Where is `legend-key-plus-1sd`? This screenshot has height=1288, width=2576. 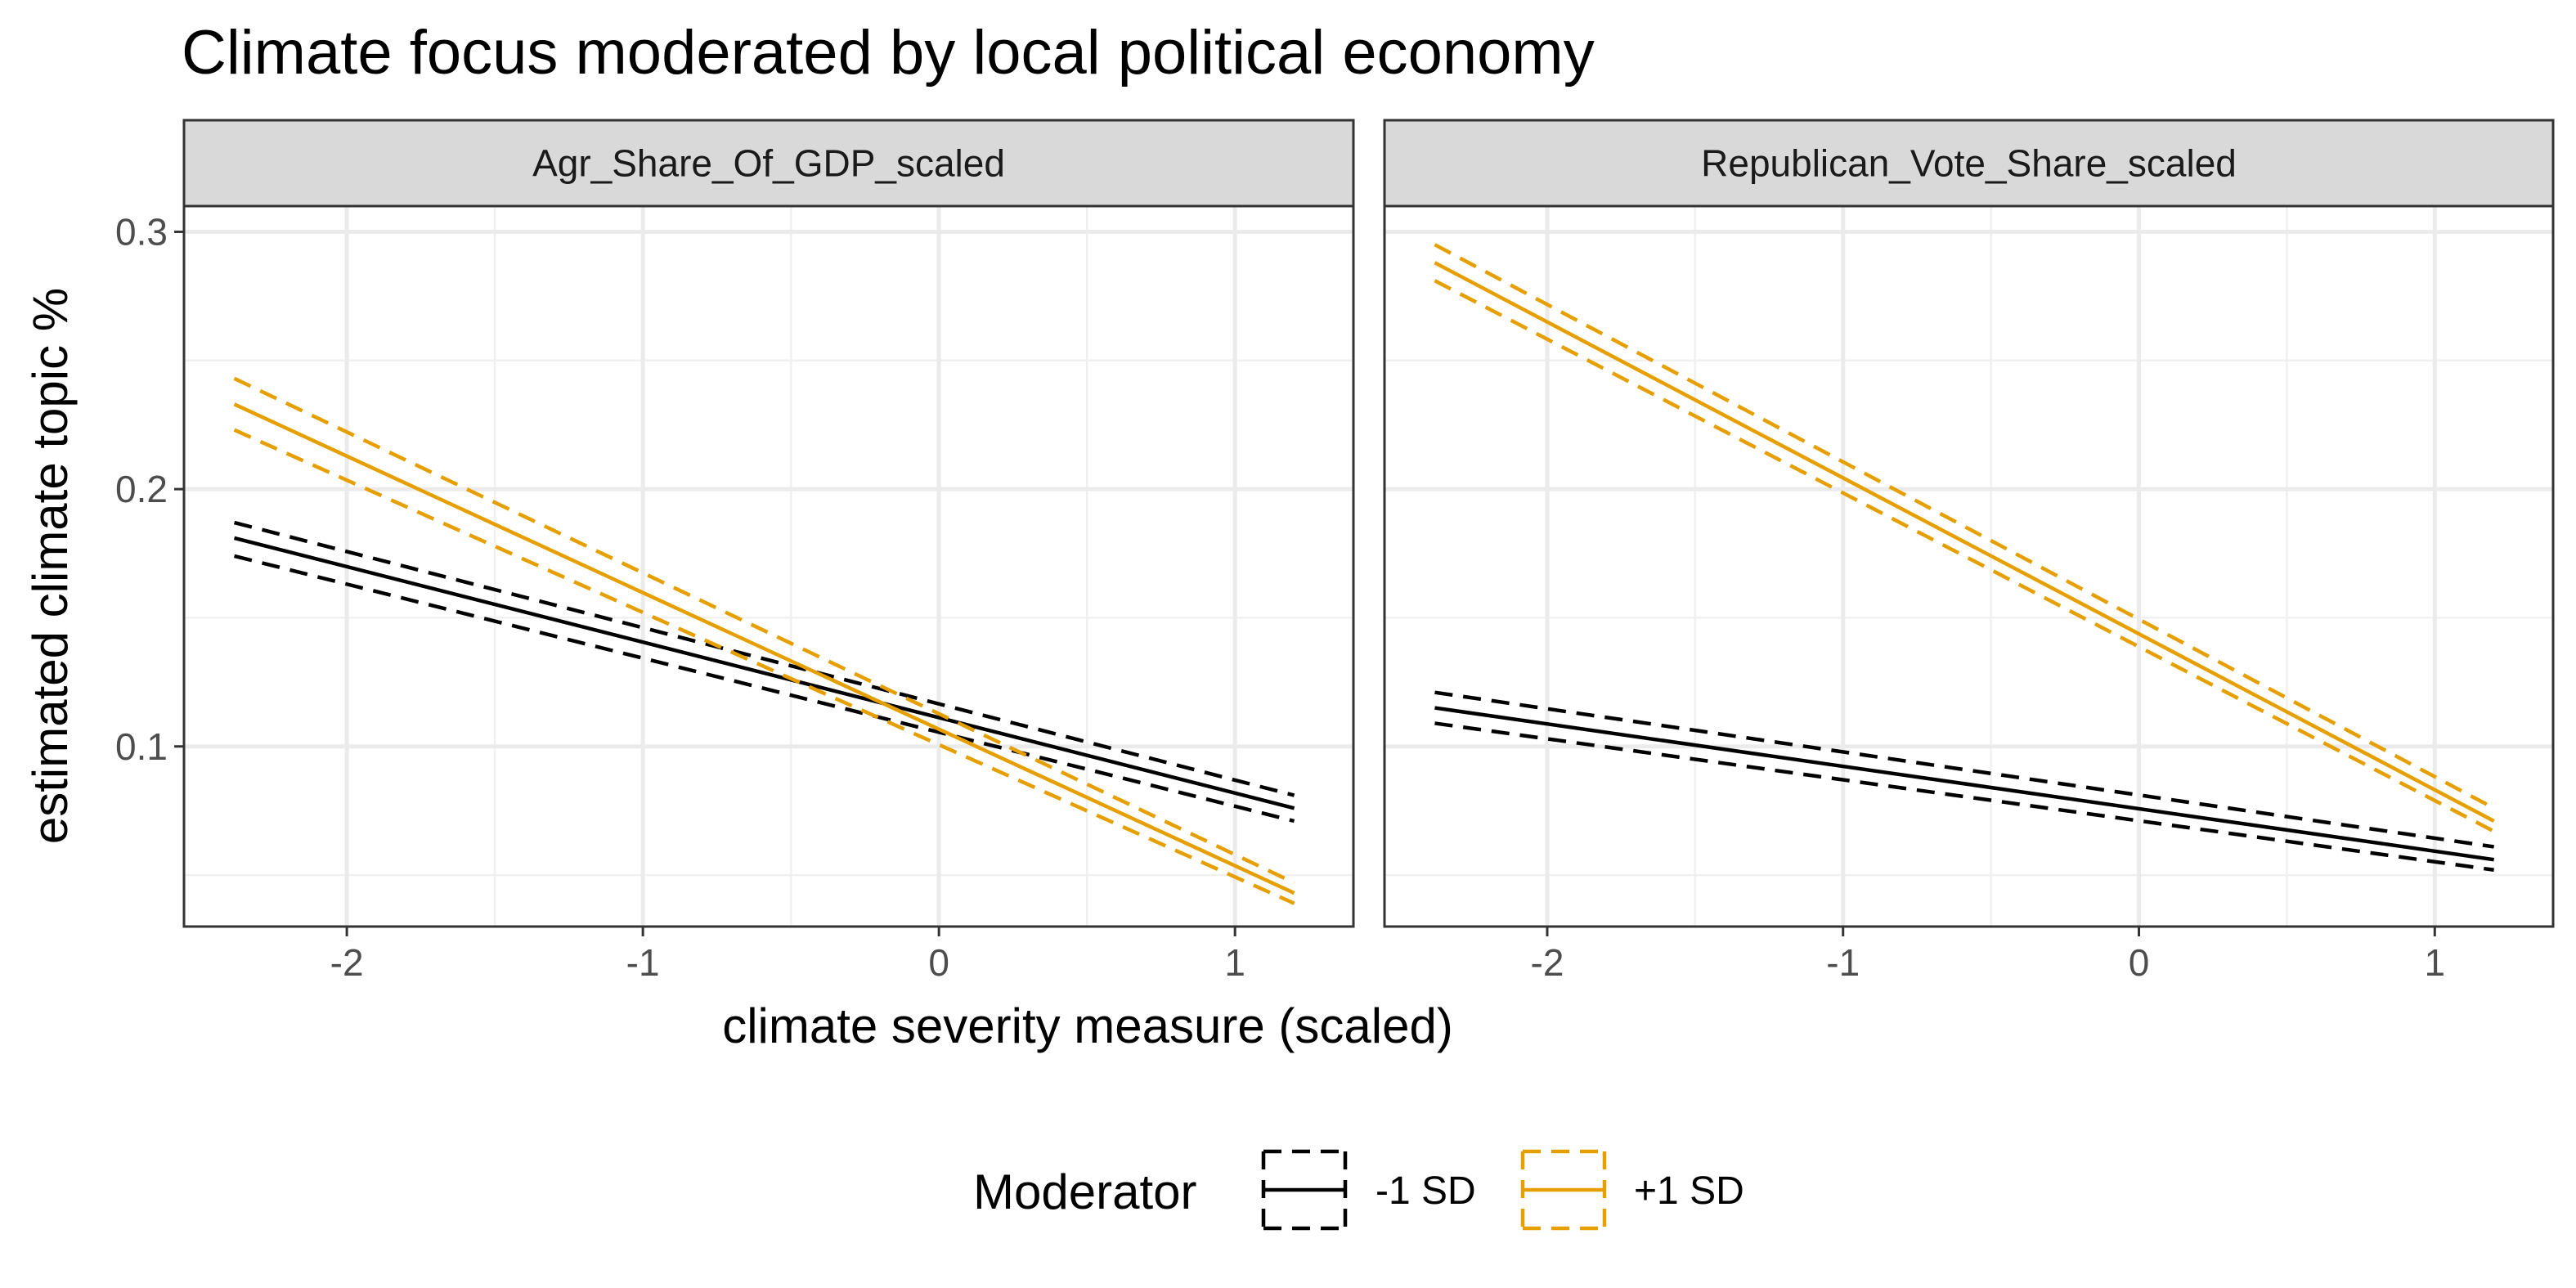
legend-key-plus-1sd is located at coordinates (1563, 1190).